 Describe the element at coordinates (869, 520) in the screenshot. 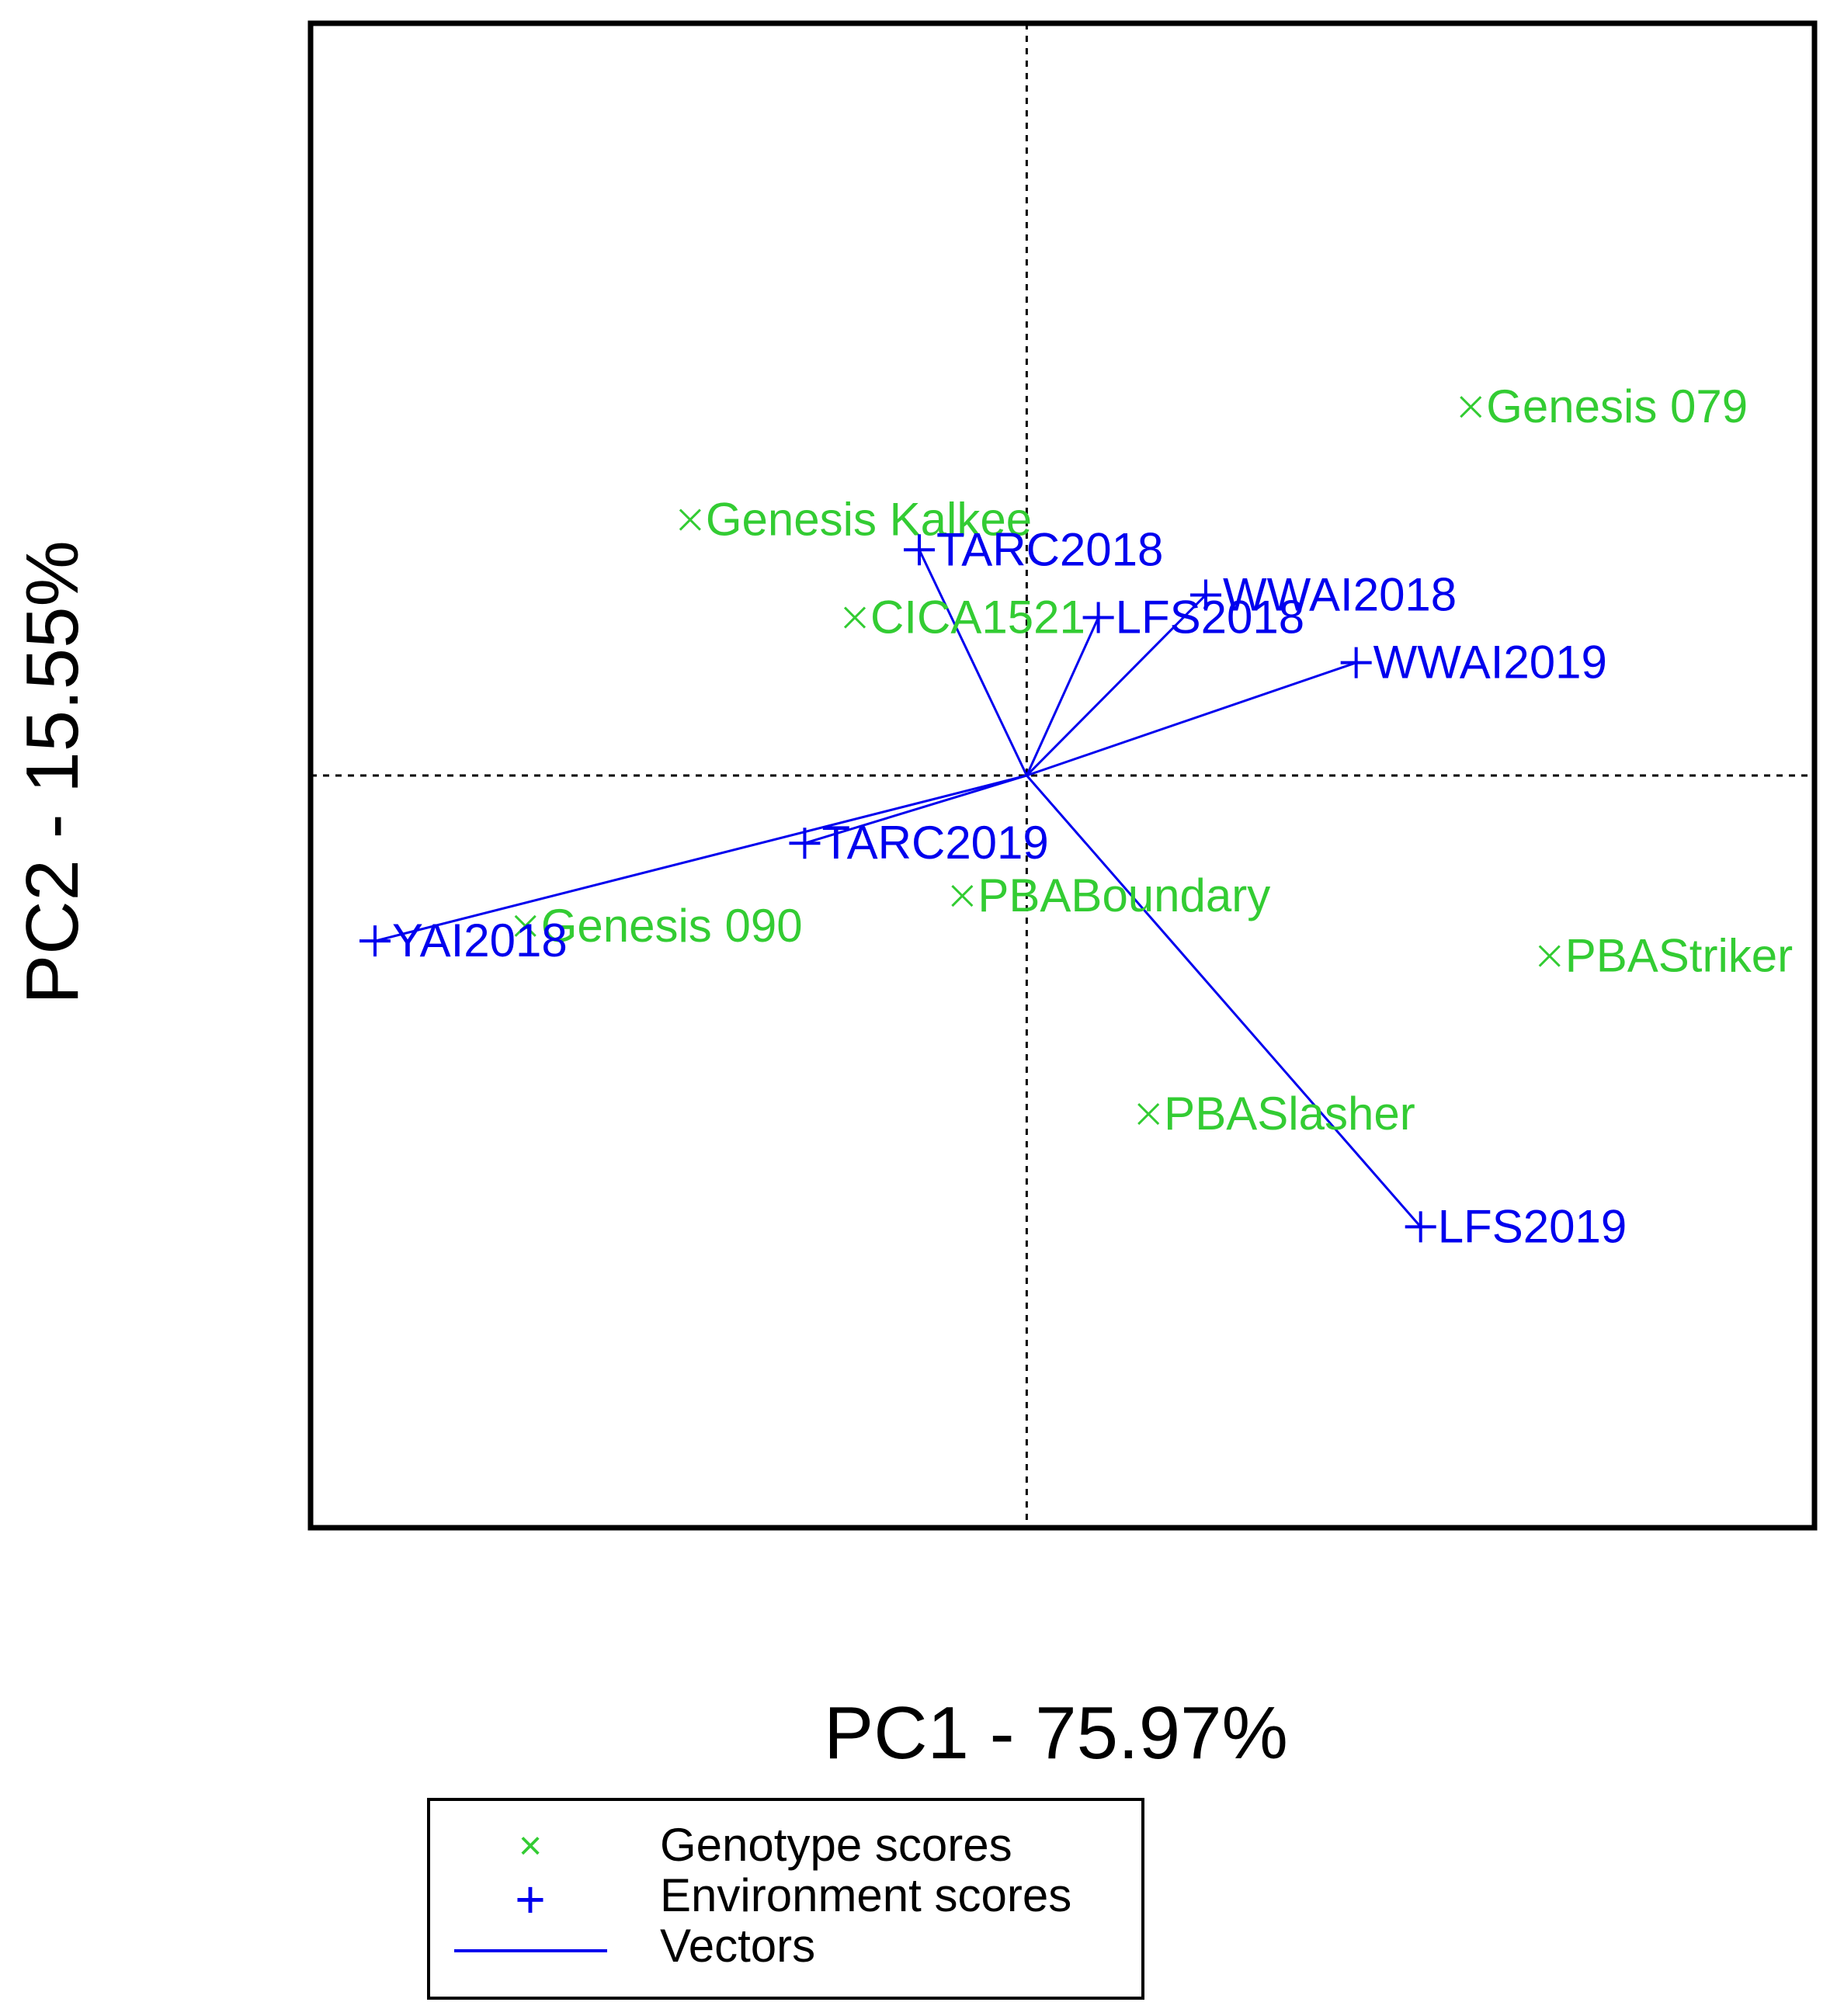

I see `genotype-label: Genesis Kalkee` at that location.